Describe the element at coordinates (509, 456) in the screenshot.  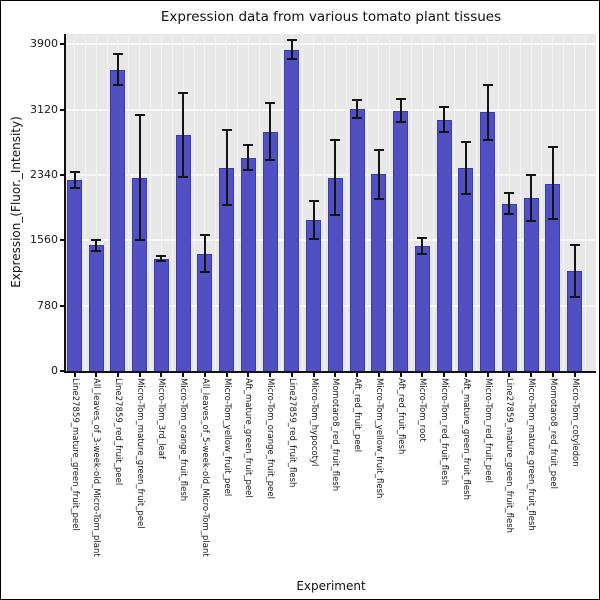
I see `x-category-label: Line27859_mature_green_fruit_flesh` at that location.